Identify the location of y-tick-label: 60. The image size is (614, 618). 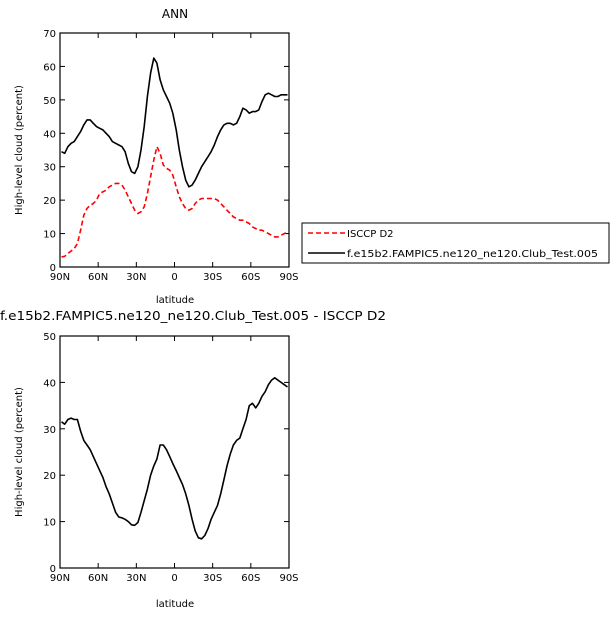
(49, 67).